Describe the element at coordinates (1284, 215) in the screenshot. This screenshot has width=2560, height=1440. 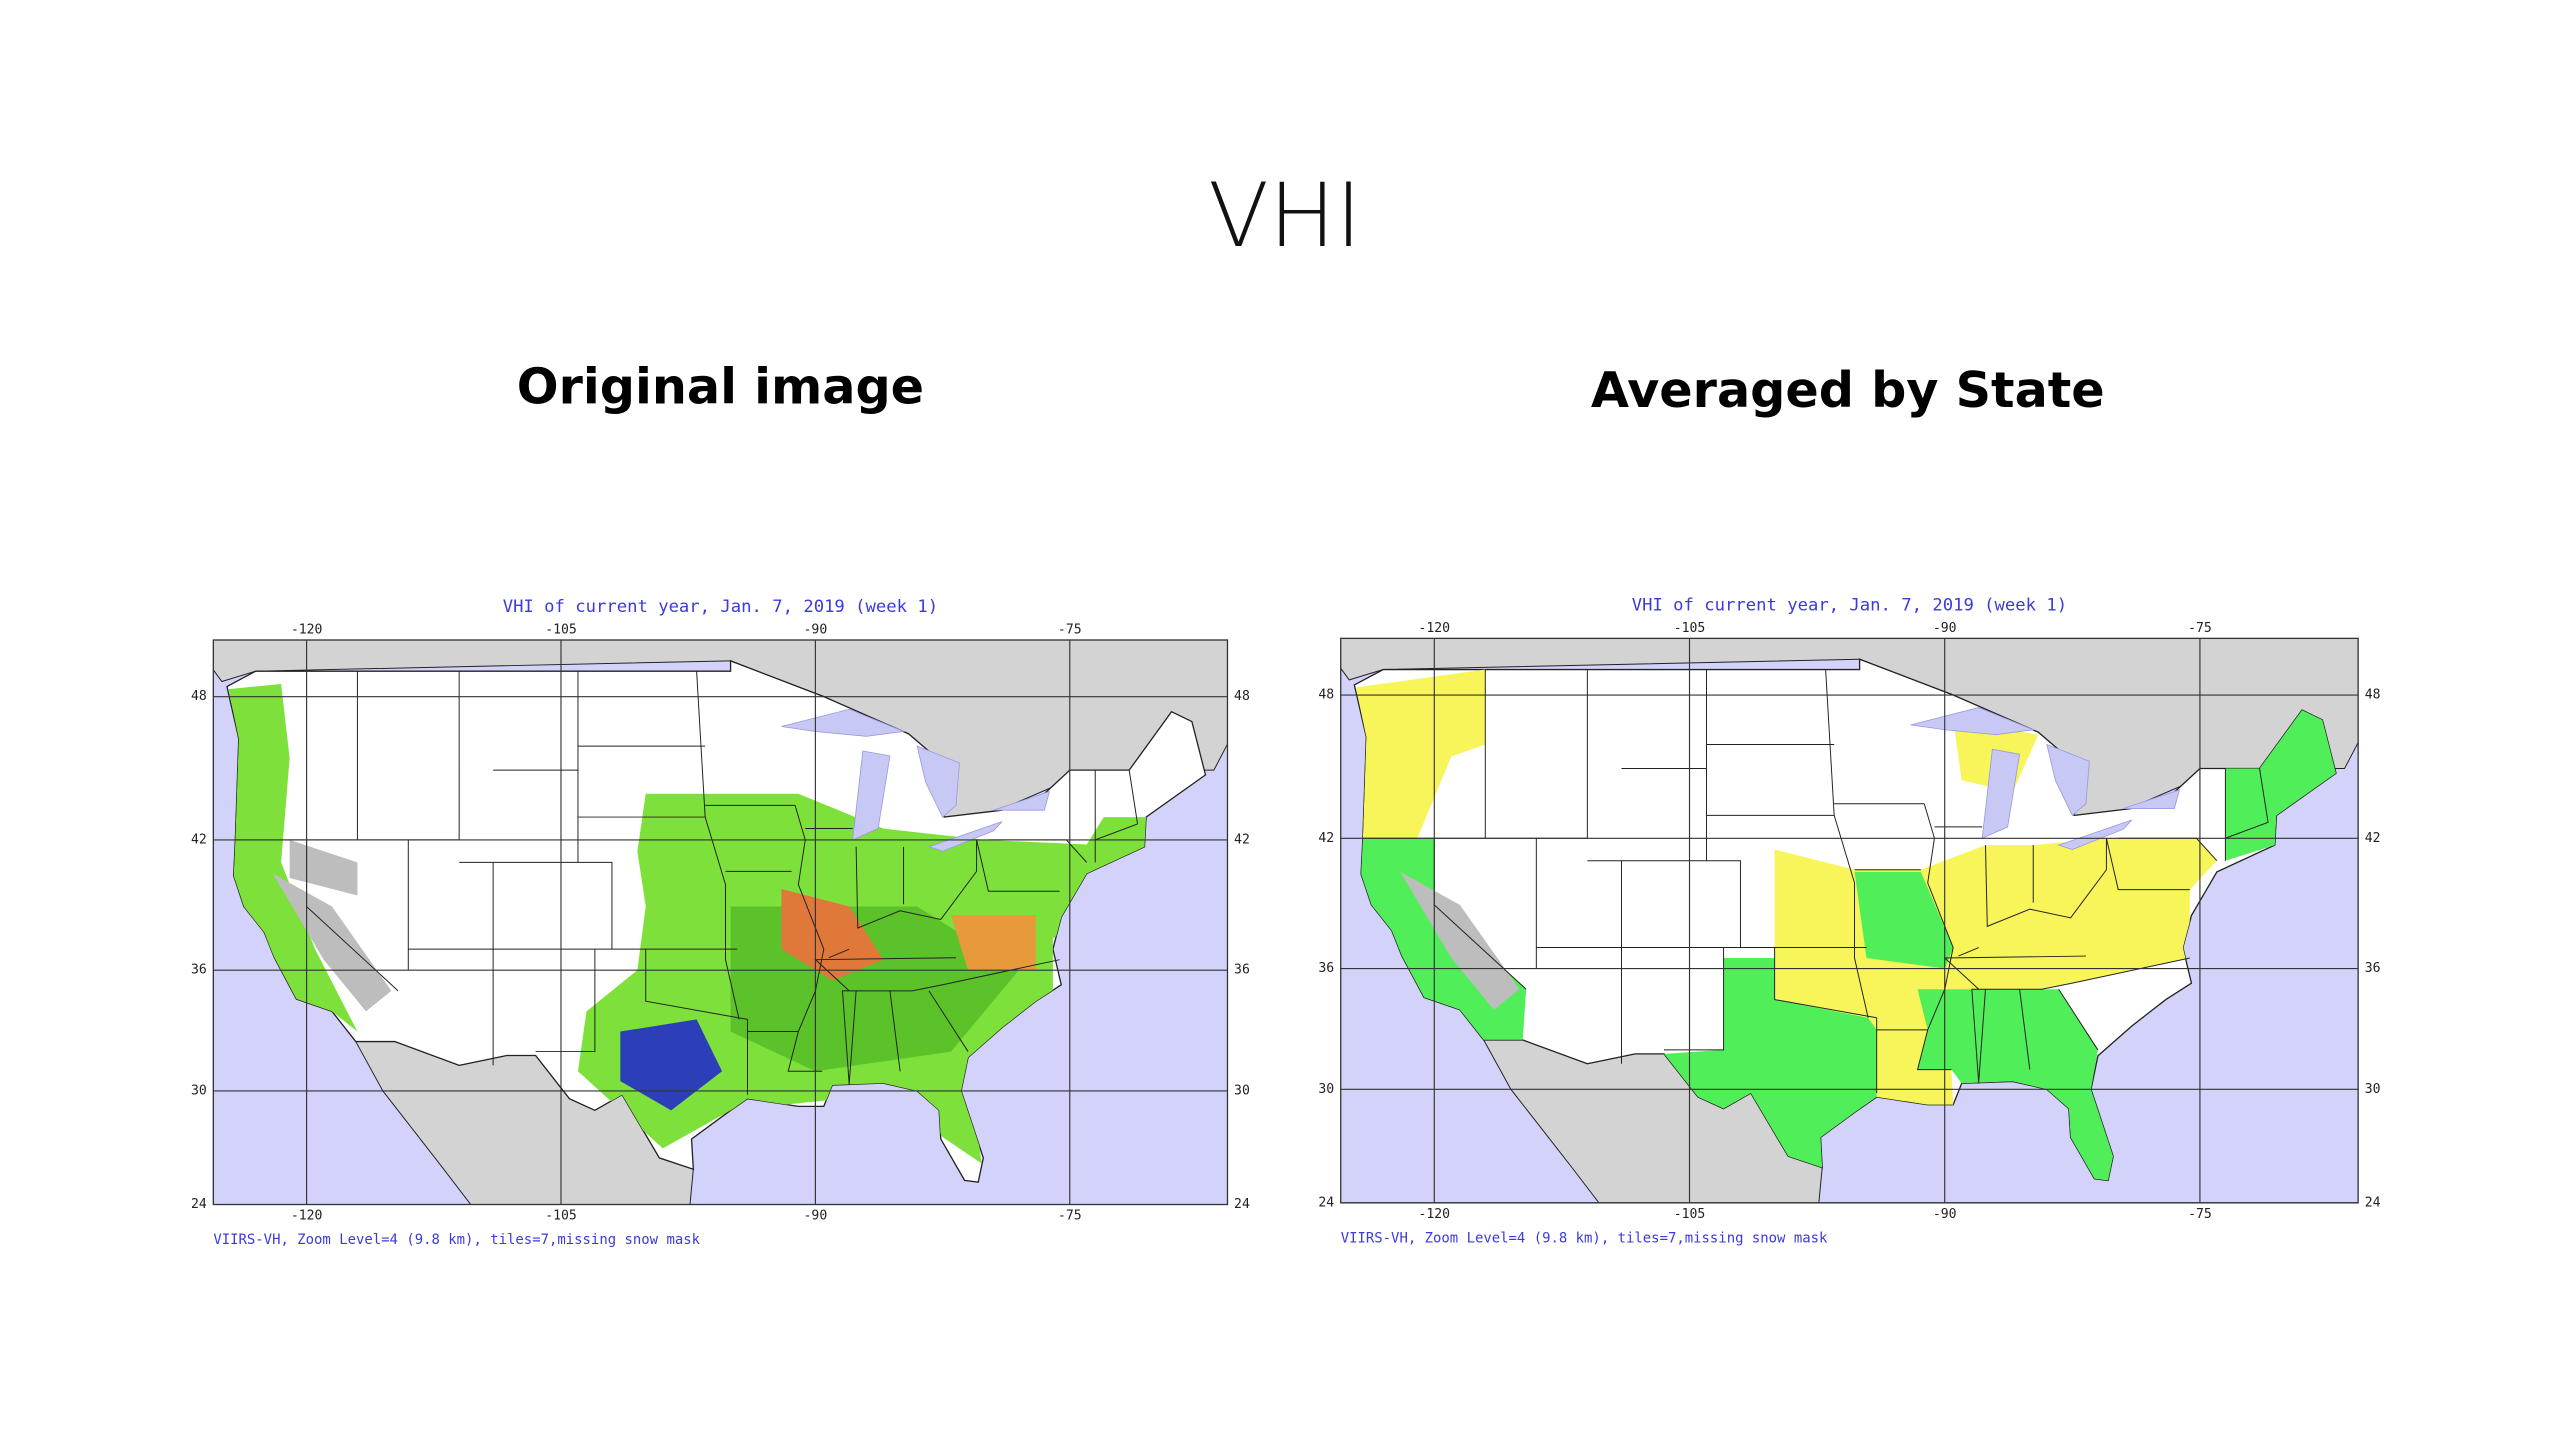
I see `slide-title: VHI` at that location.